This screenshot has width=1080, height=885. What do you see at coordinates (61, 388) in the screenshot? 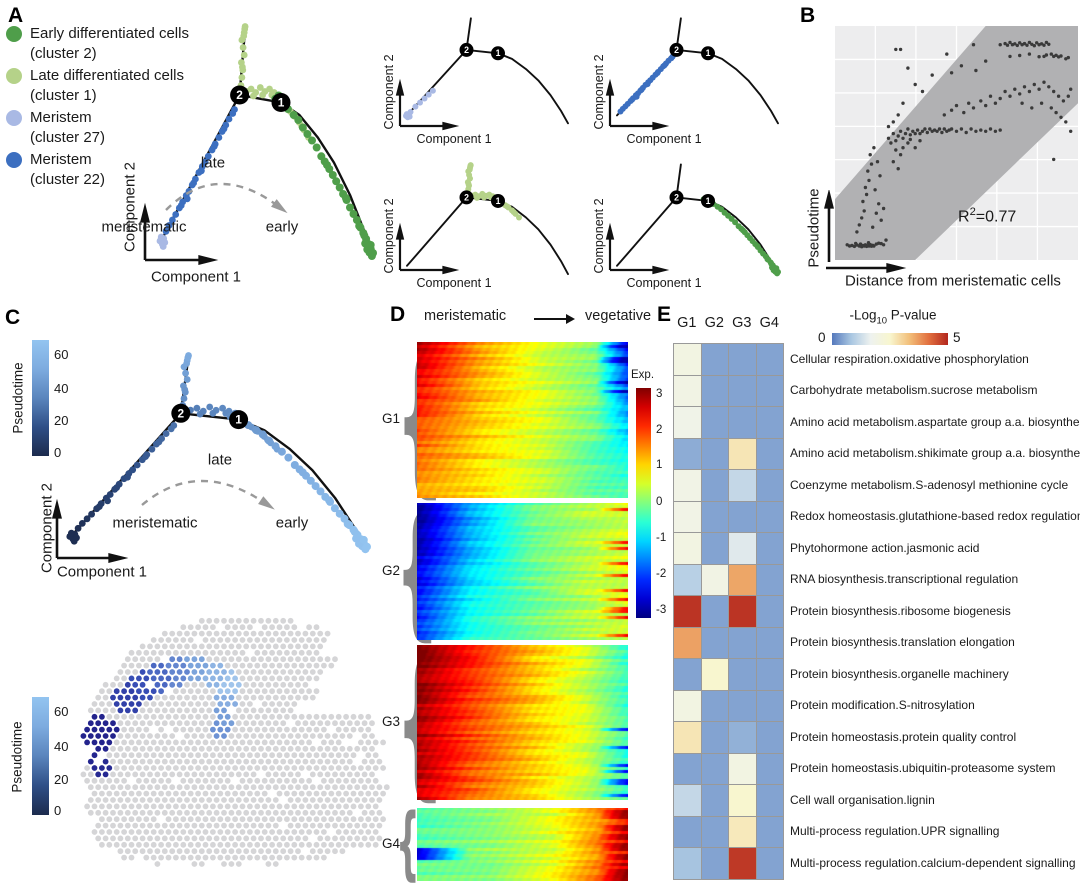
I see `pseudotime-tick-40: 40` at bounding box center [61, 388].